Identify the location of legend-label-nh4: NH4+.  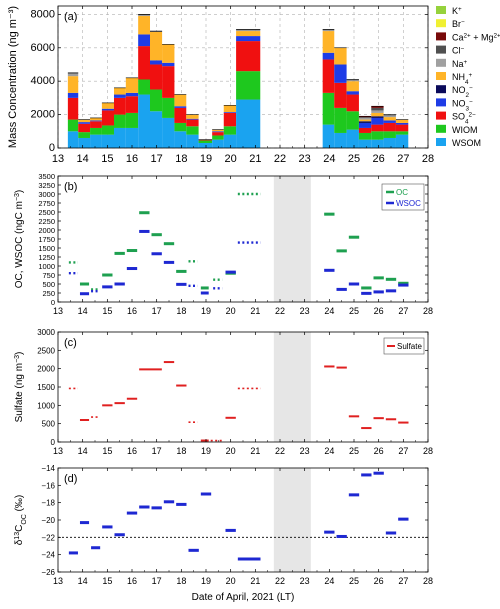
(462, 79).